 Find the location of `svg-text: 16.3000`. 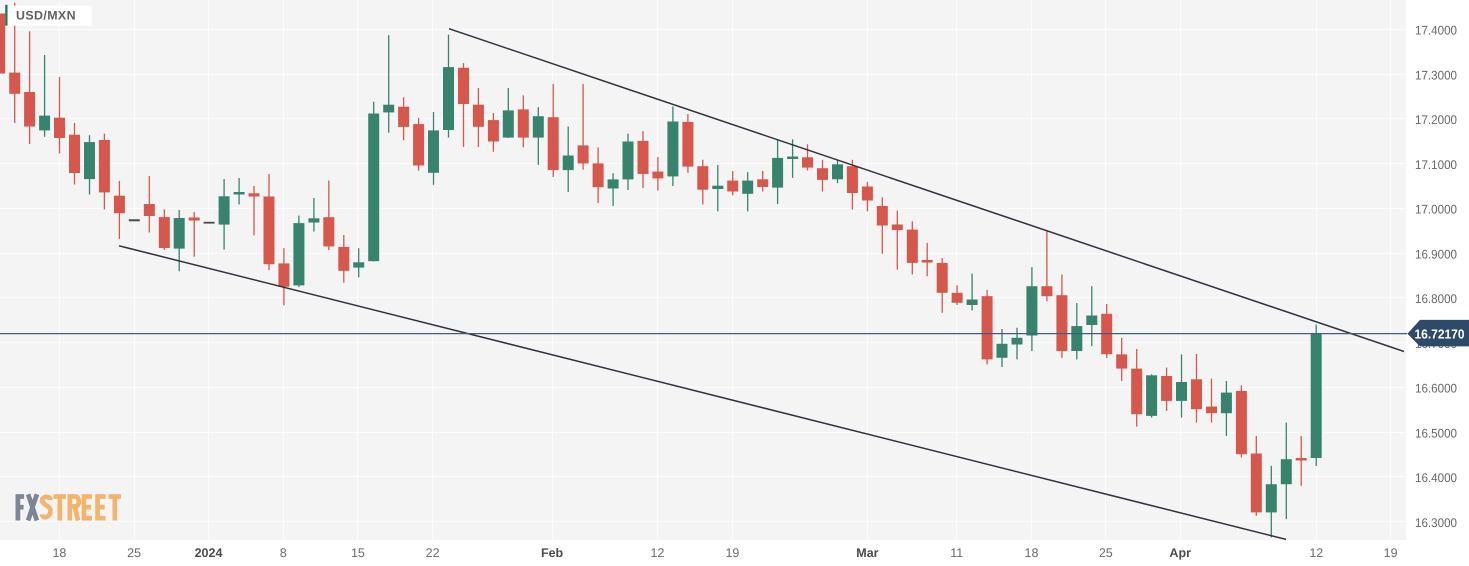

svg-text: 16.3000 is located at coordinates (1436, 523).